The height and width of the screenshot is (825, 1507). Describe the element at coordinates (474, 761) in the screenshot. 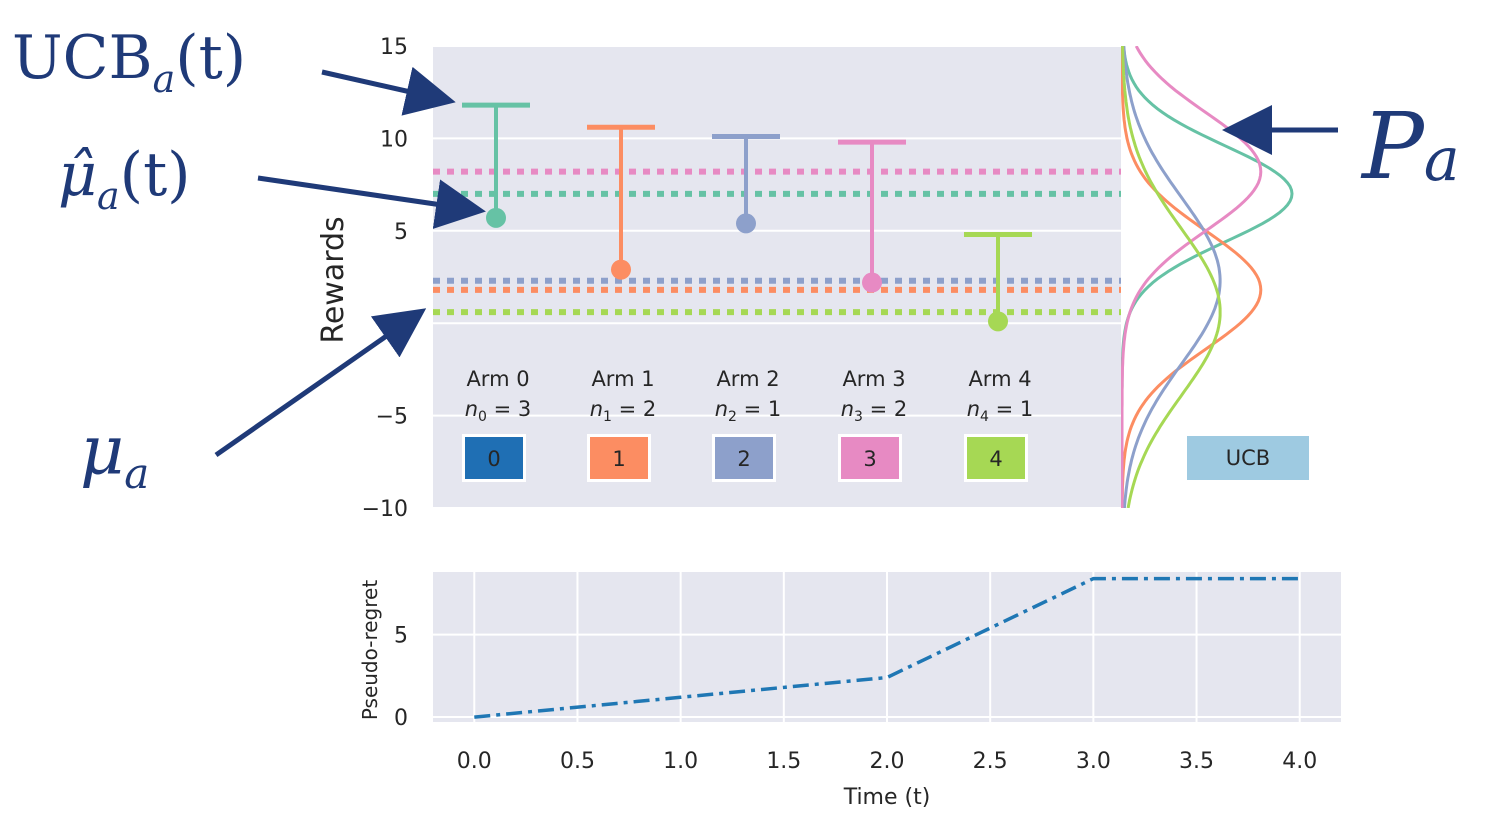

I see `regret-x-tick-label: 0.0` at that location.